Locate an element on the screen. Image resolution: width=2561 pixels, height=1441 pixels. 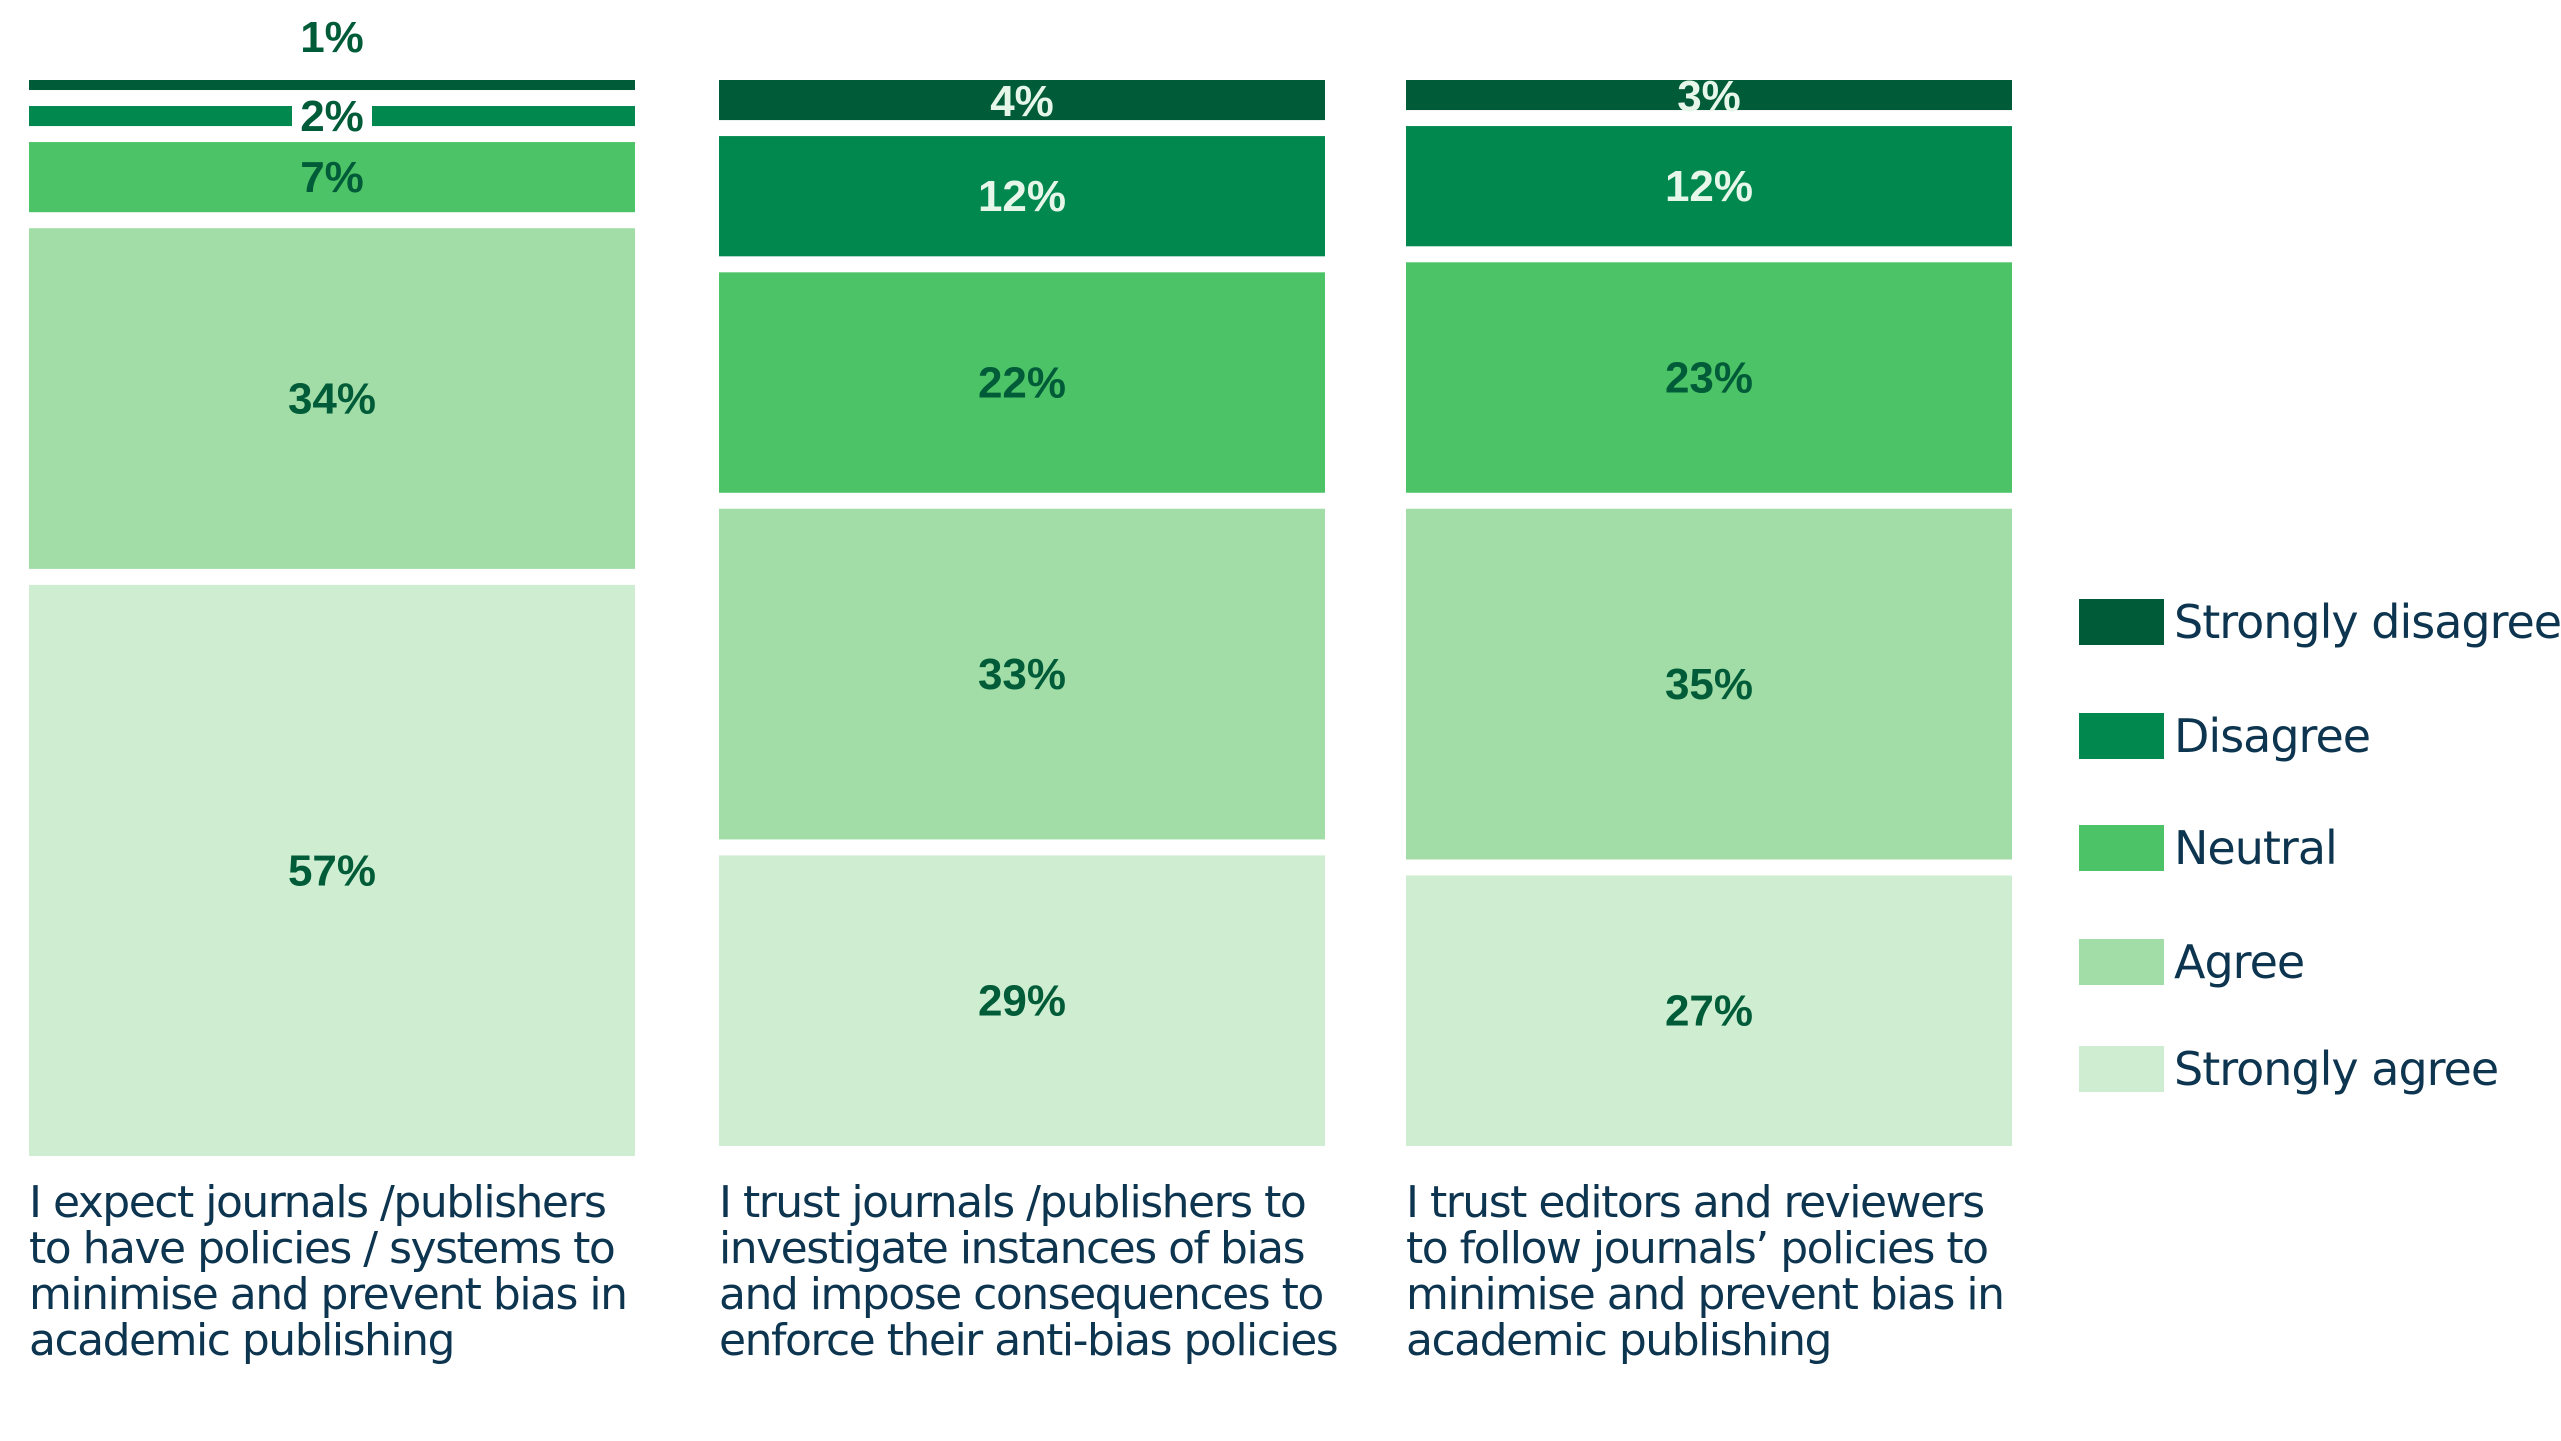
legend-label: Agree is located at coordinates (2239, 962).